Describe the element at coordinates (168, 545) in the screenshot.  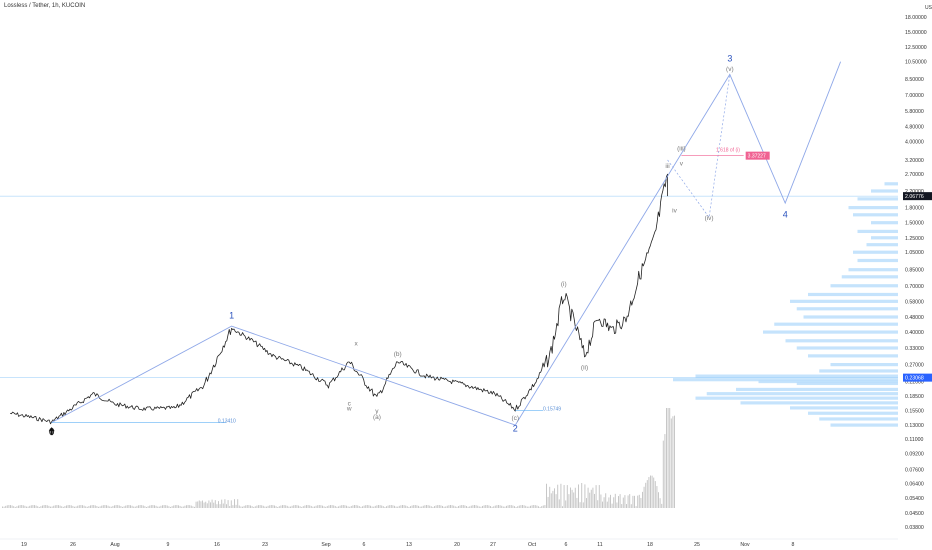
I see `x-tick-label: 9` at that location.